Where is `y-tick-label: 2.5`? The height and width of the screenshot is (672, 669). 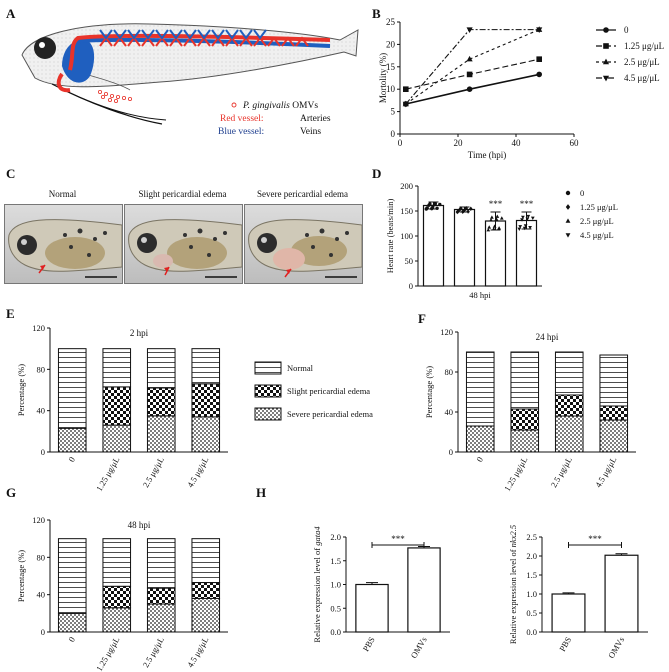
y-tick-label: 2.5 is located at coordinates (531, 537).